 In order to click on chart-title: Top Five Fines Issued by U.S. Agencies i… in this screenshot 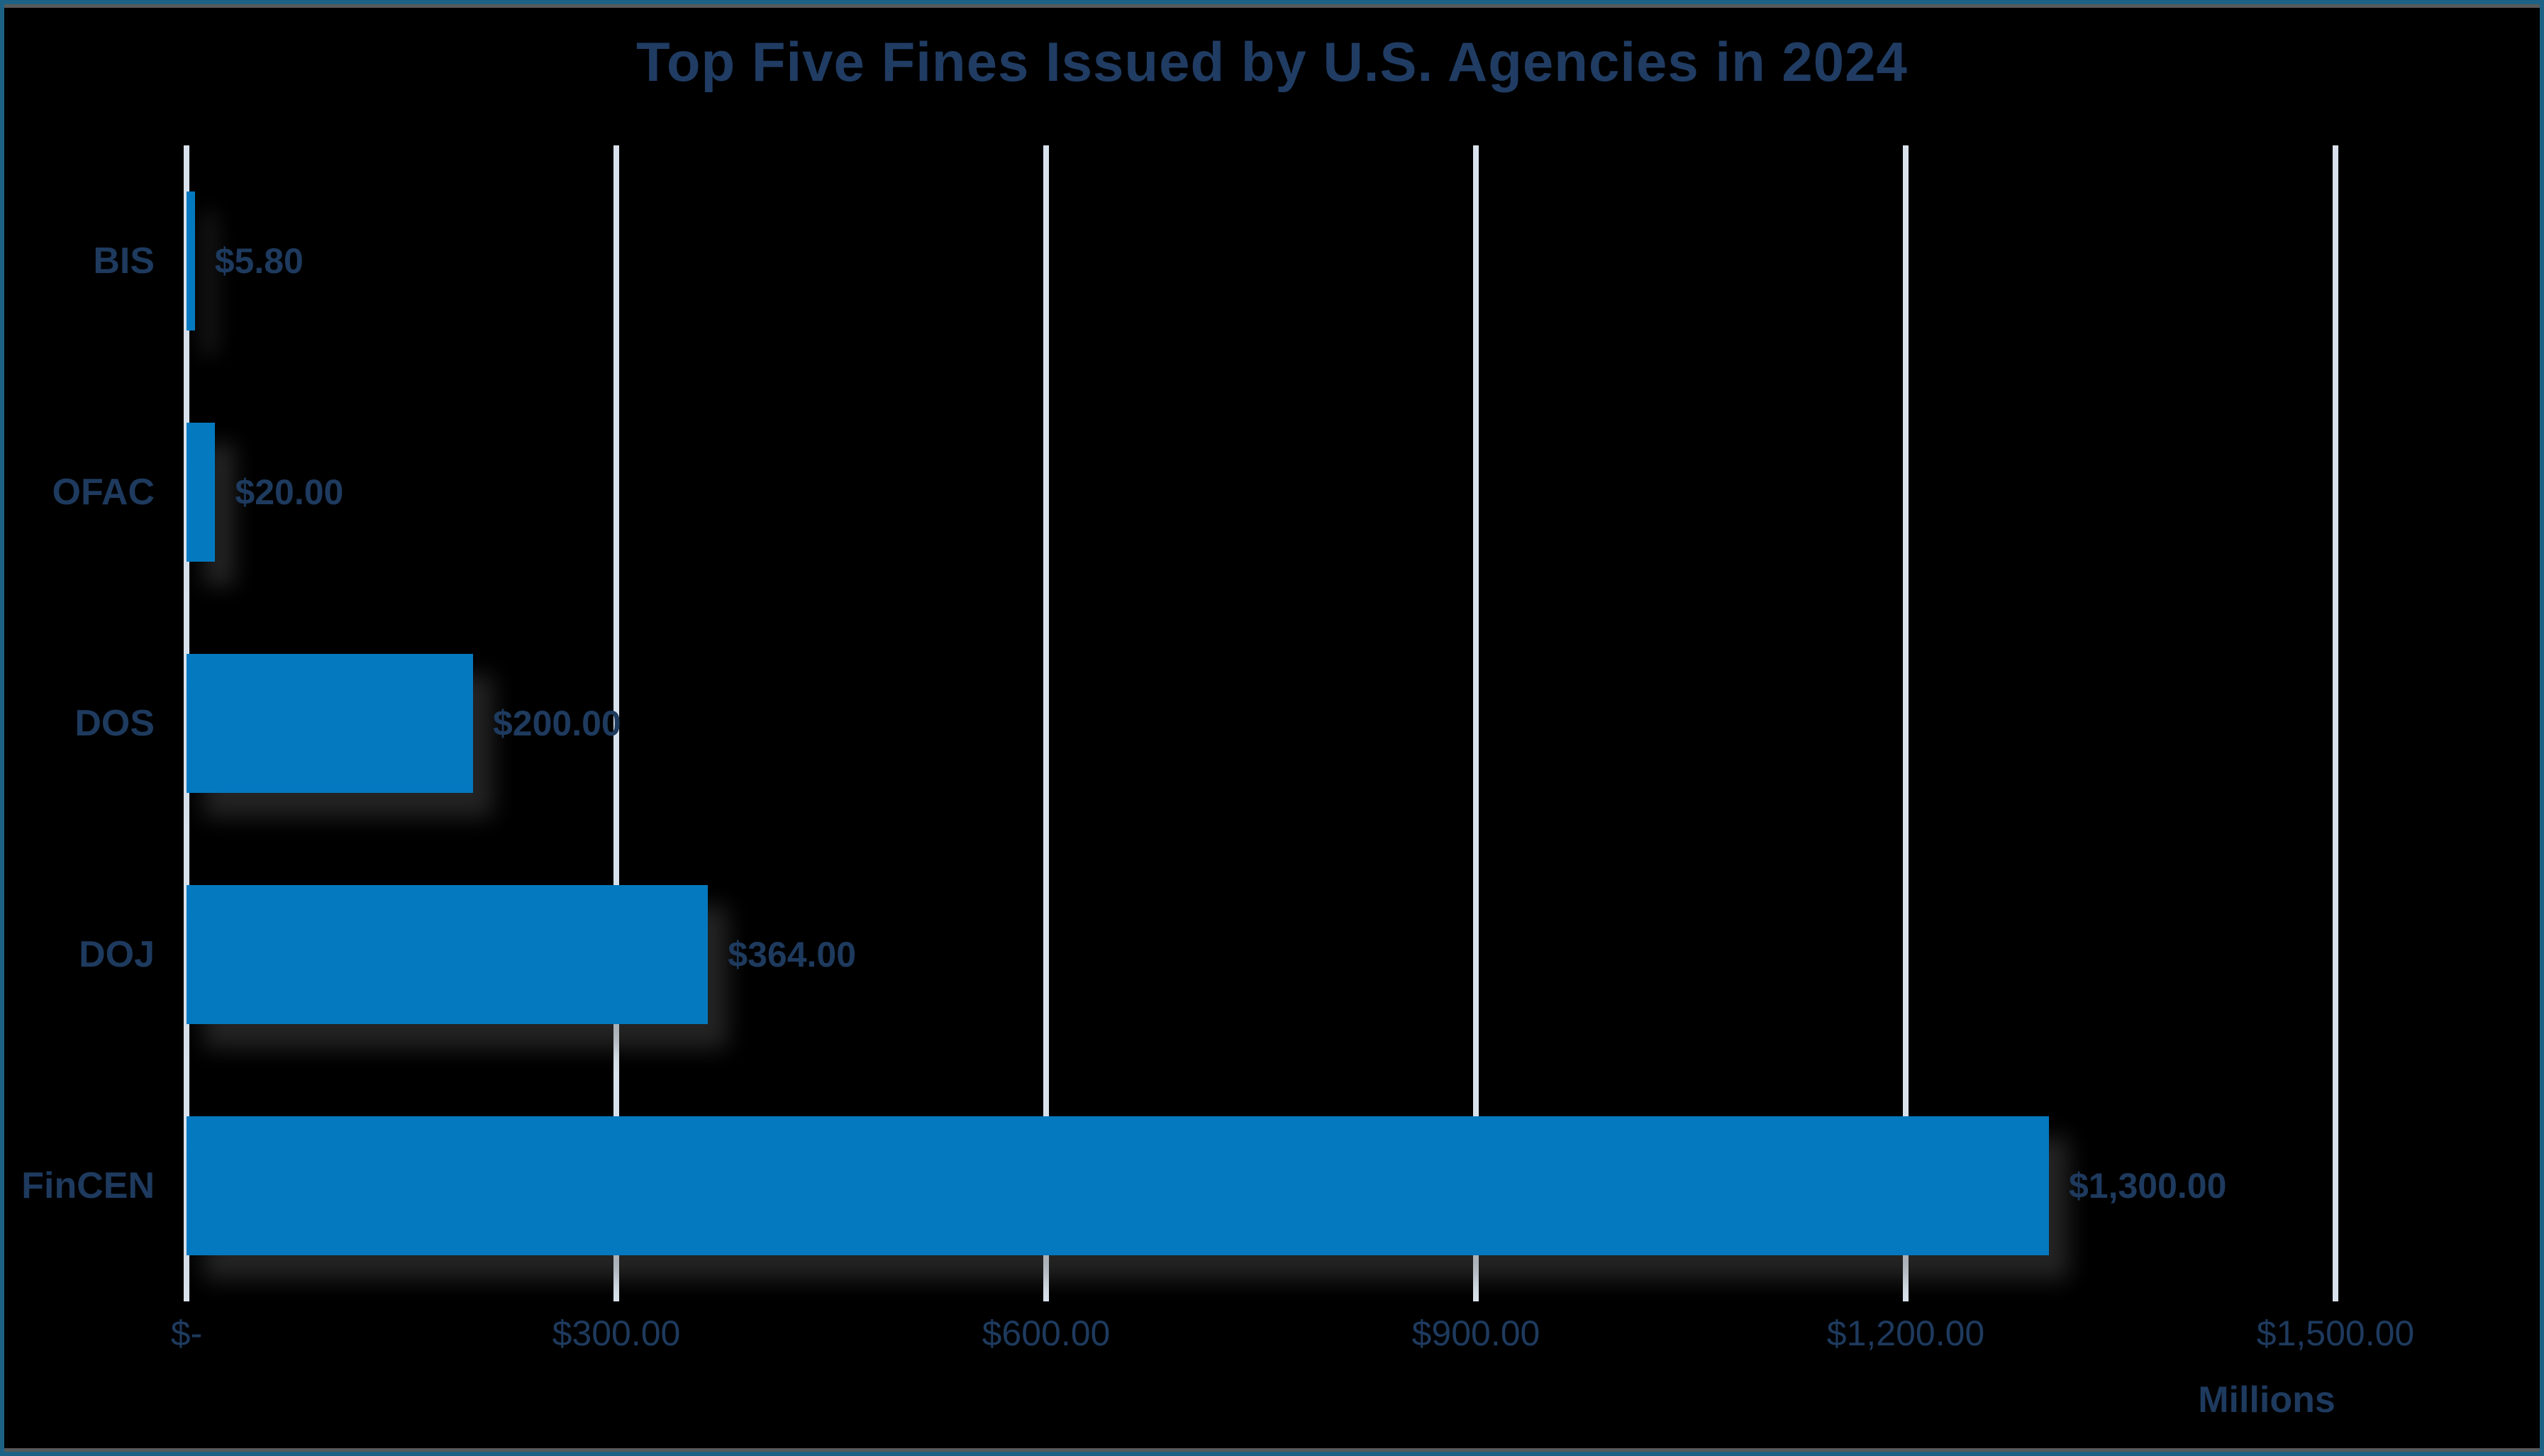, I will do `click(1272, 61)`.